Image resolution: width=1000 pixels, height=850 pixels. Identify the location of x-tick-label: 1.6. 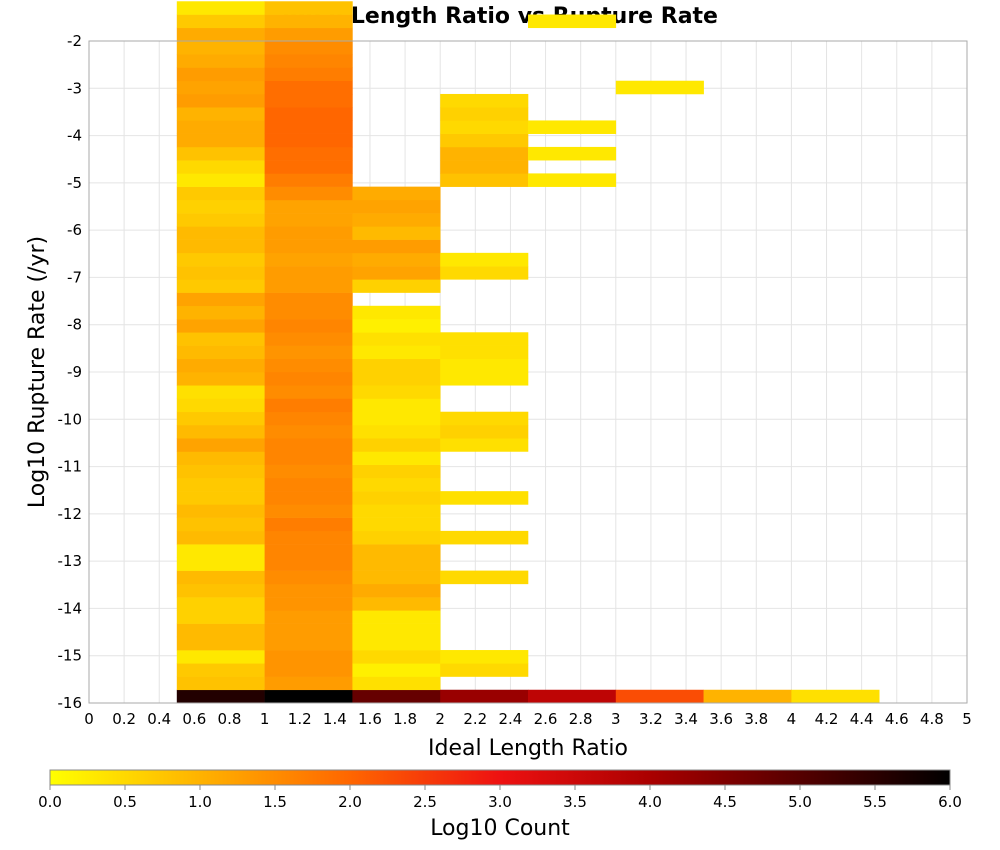
(370, 719).